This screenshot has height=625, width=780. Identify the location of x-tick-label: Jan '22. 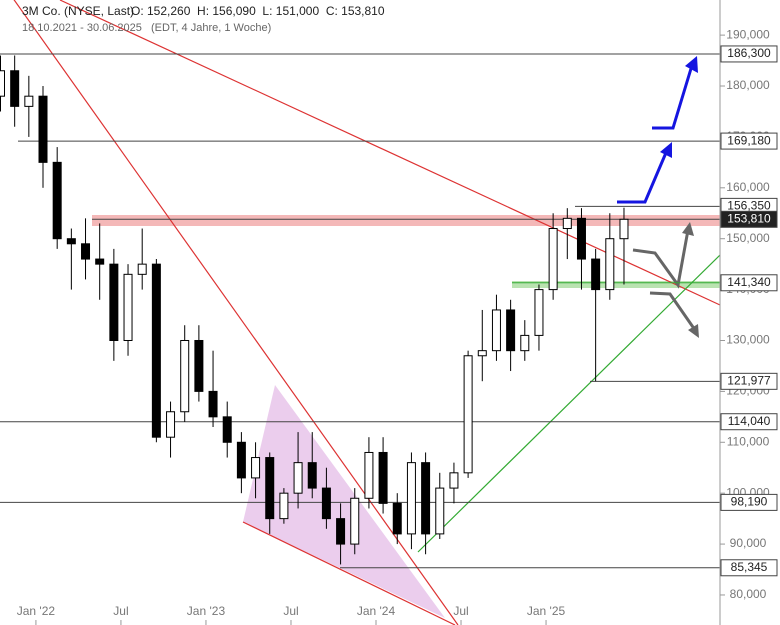
(36, 611).